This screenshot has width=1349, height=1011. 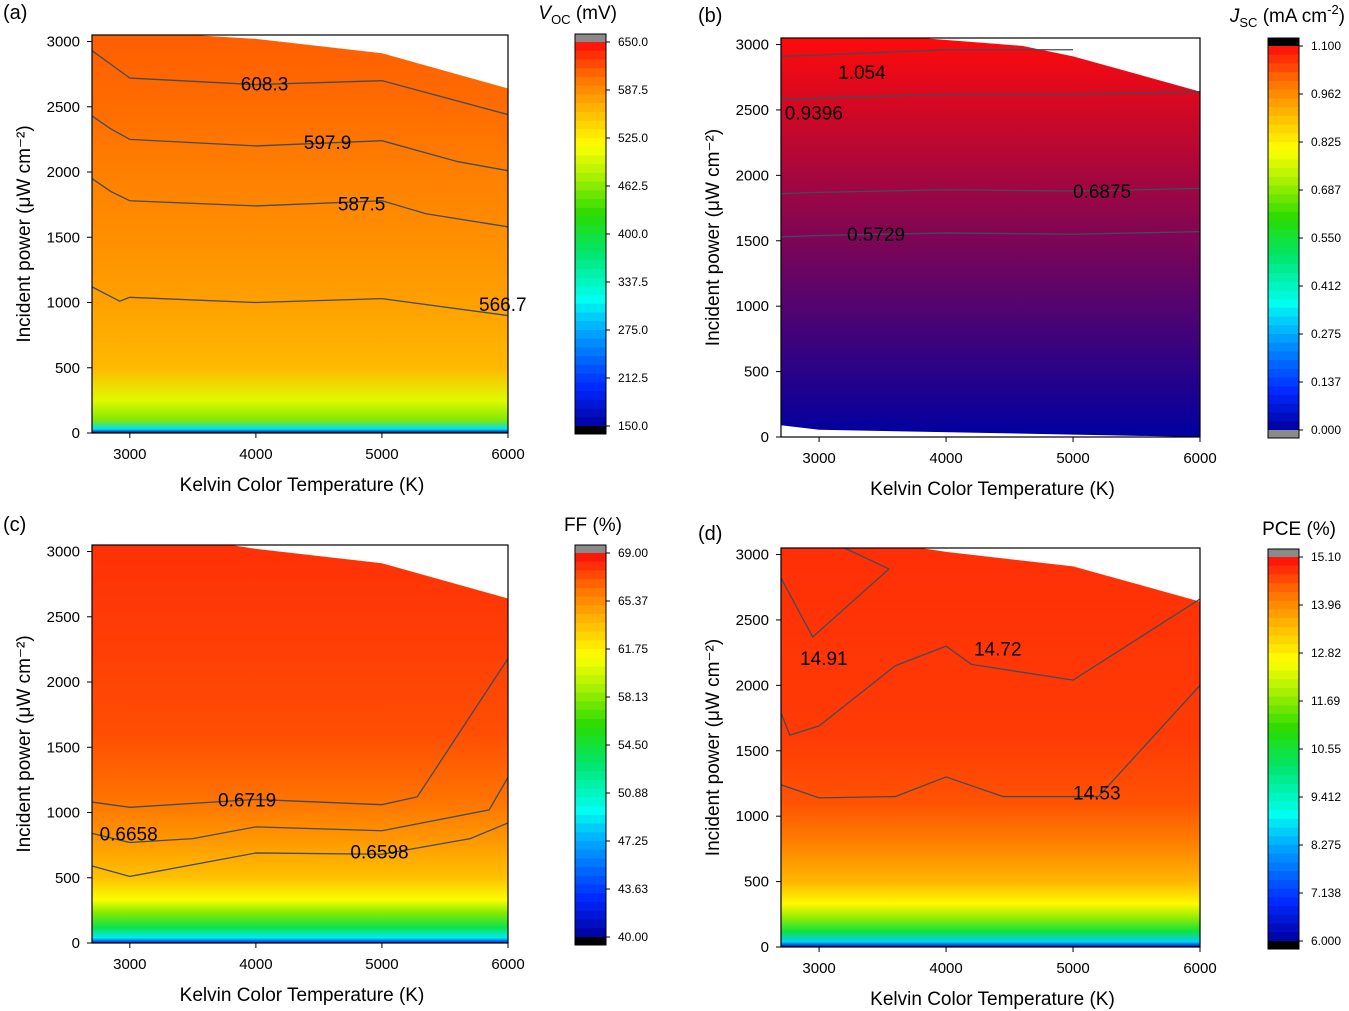 What do you see at coordinates (824, 659) in the screenshot?
I see `contour-label: 14.91` at bounding box center [824, 659].